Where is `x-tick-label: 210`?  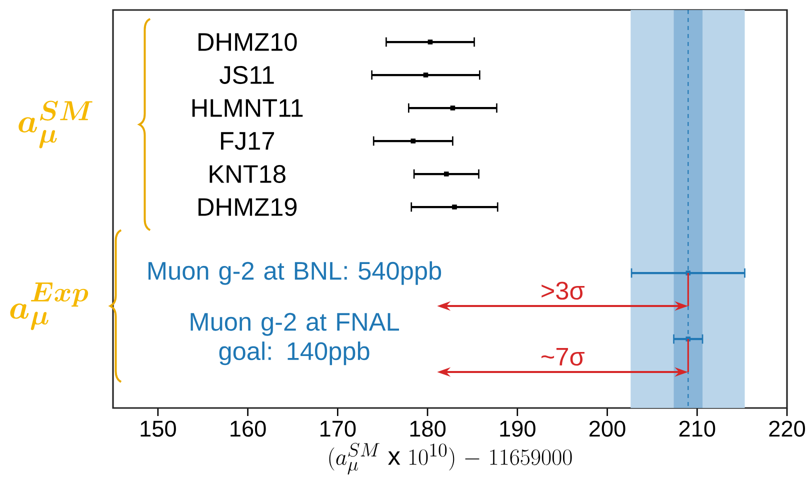
x-tick-label: 210 is located at coordinates (697, 428).